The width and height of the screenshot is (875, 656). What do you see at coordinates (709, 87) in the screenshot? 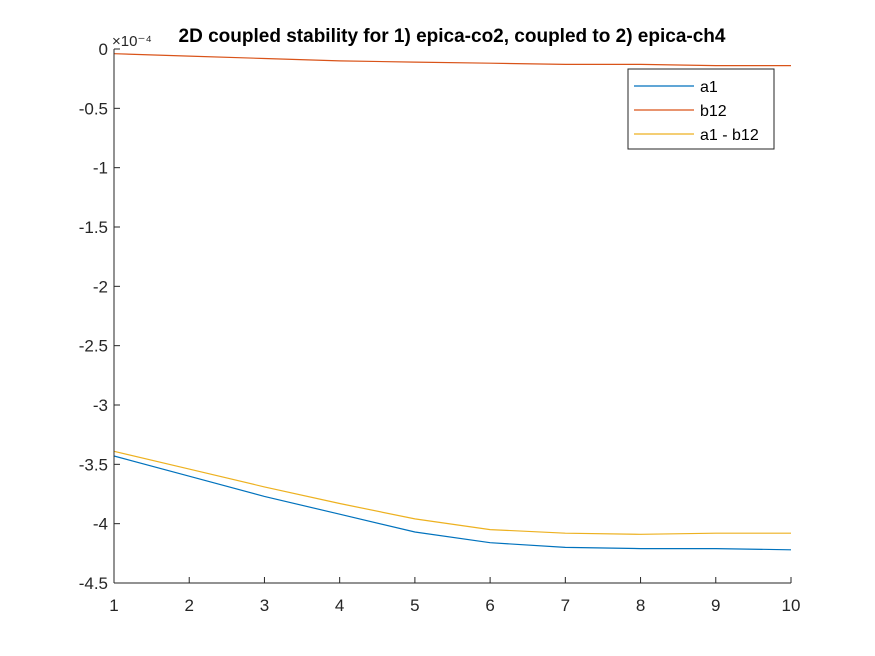
I see `legend-label-1: a1` at bounding box center [709, 87].